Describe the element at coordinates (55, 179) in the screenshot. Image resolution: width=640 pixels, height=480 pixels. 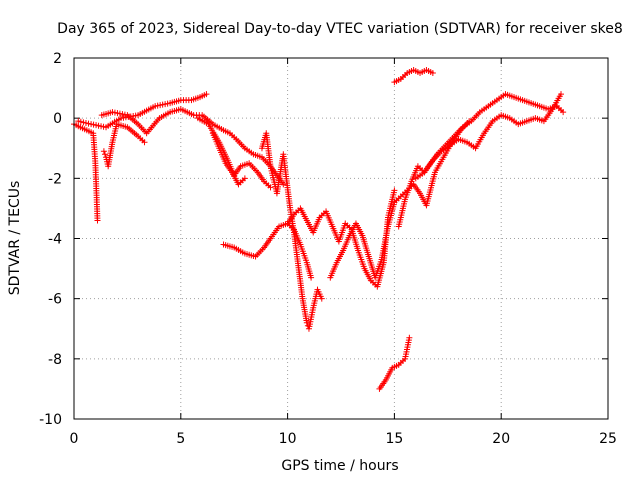
I see `y-tick-label: -2` at that location.